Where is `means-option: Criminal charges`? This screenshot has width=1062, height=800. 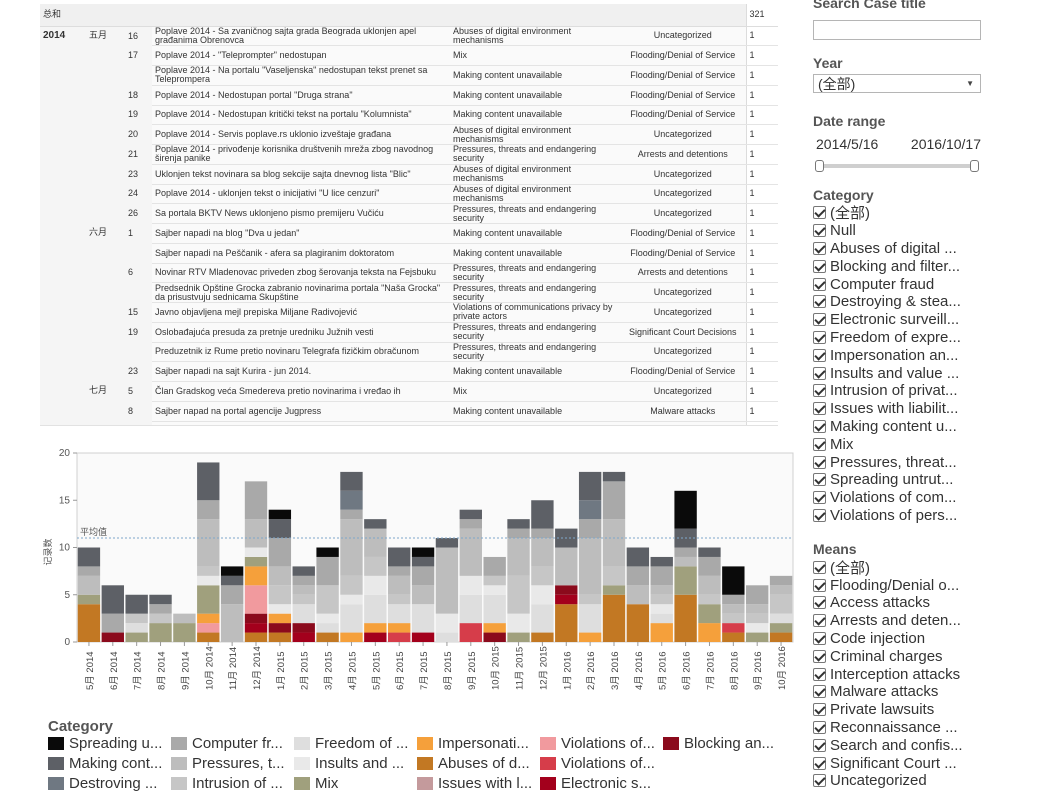
means-option: Criminal charges is located at coordinates (937, 656).